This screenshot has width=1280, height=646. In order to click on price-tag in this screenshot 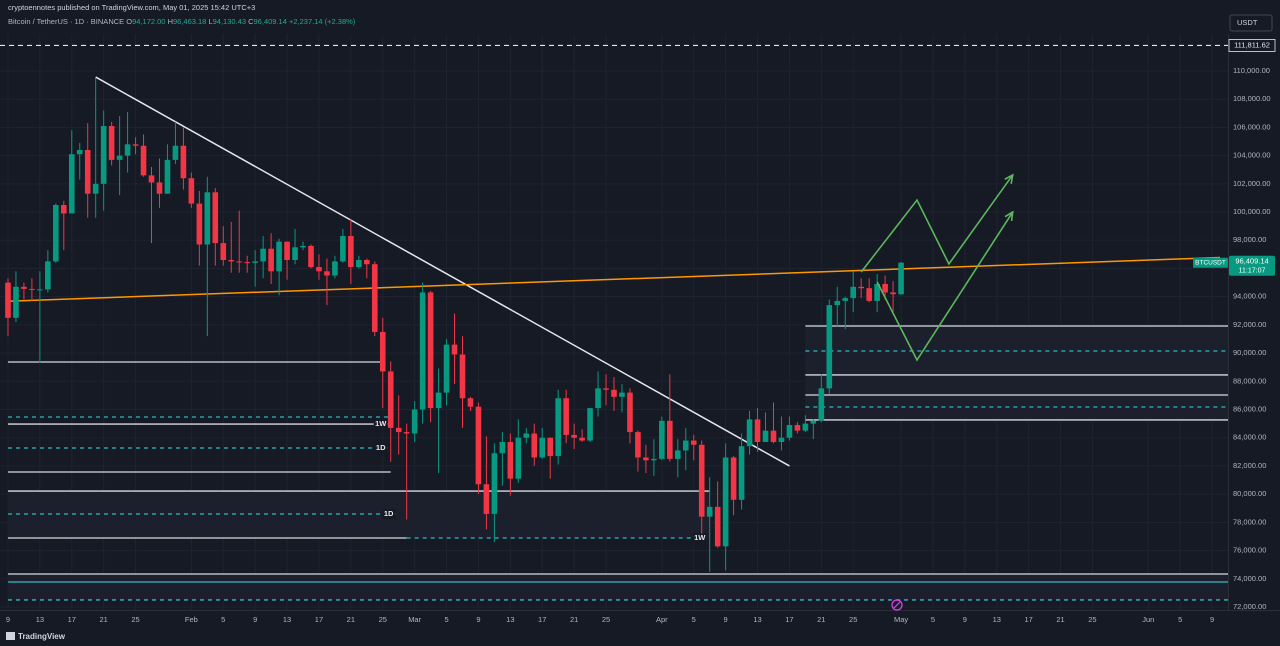, I will do `click(1252, 265)`.